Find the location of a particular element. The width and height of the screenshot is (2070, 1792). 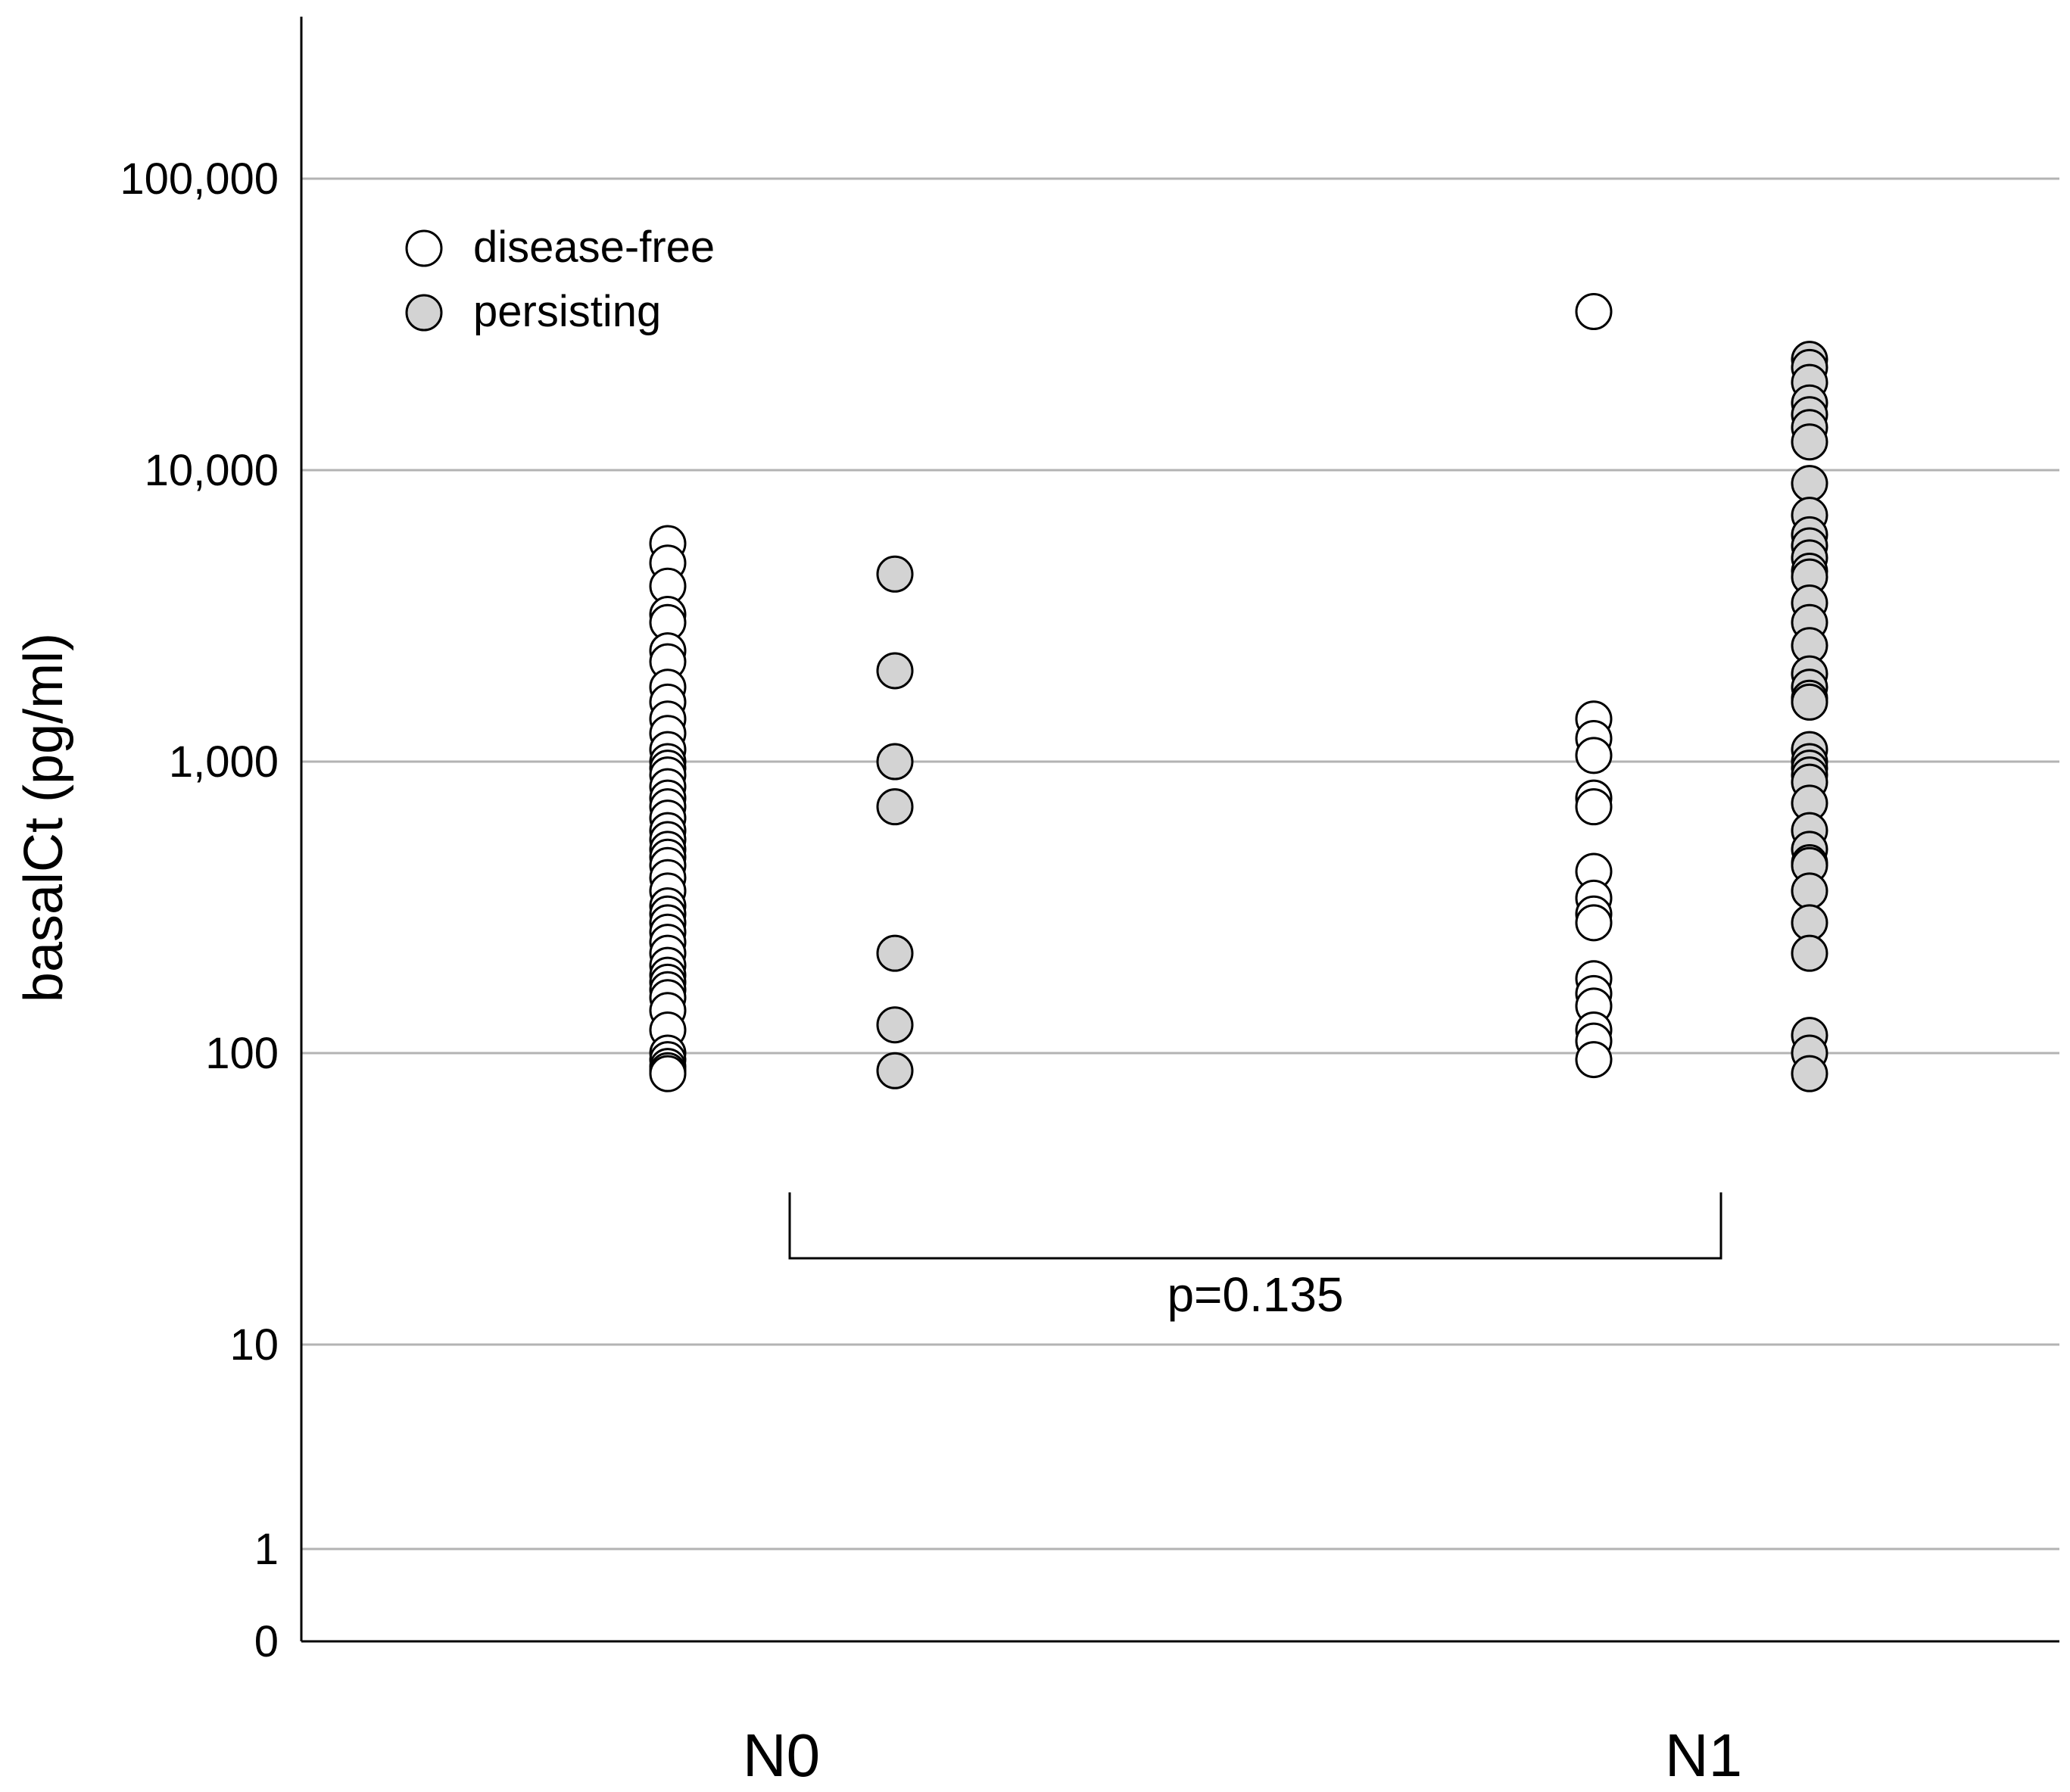

legend-label: disease-free is located at coordinates (594, 247).